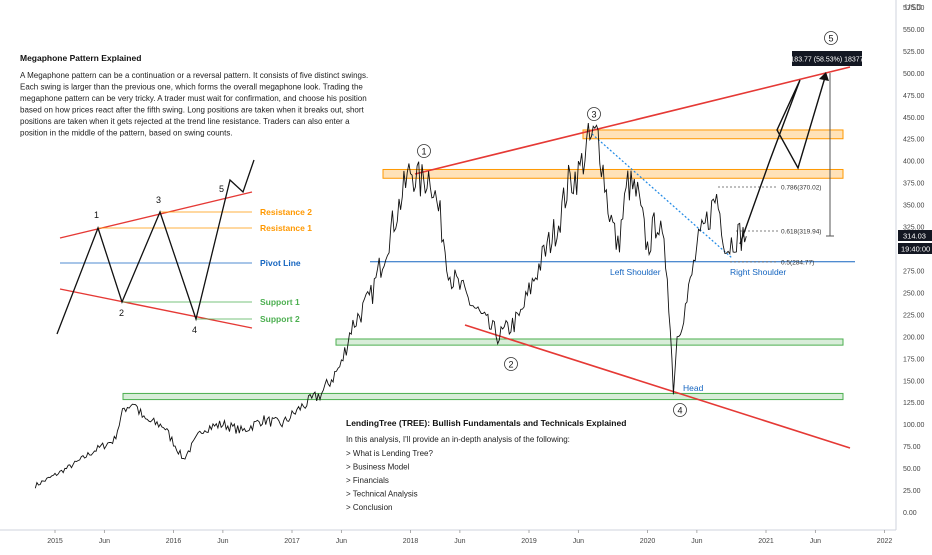 The image size is (932, 555). I want to click on y-tick-label: 575.00, so click(914, 8).